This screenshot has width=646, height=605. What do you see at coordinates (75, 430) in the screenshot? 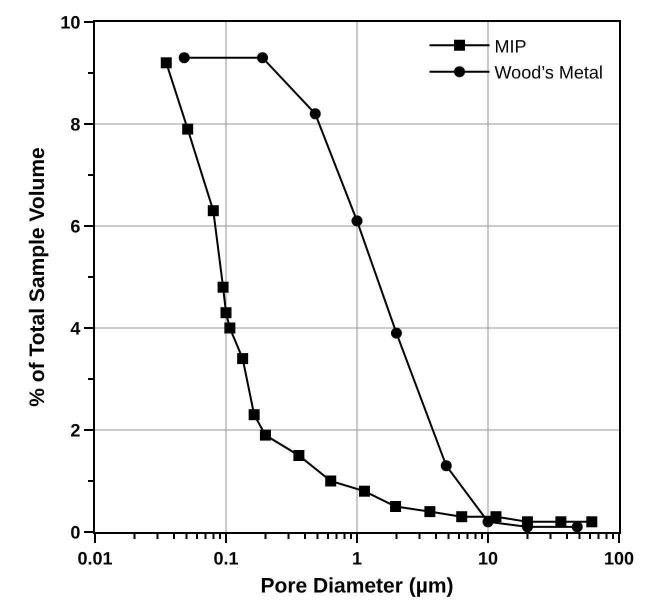
I see `y-tick-label: 2` at bounding box center [75, 430].